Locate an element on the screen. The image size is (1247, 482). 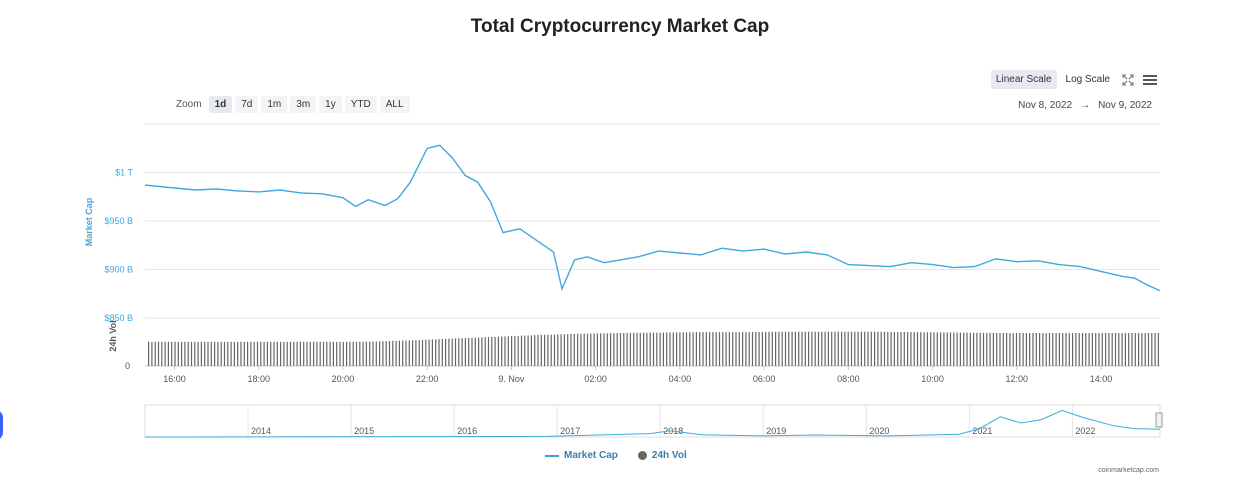
legend-volume: 24h Vol is located at coordinates (662, 455).